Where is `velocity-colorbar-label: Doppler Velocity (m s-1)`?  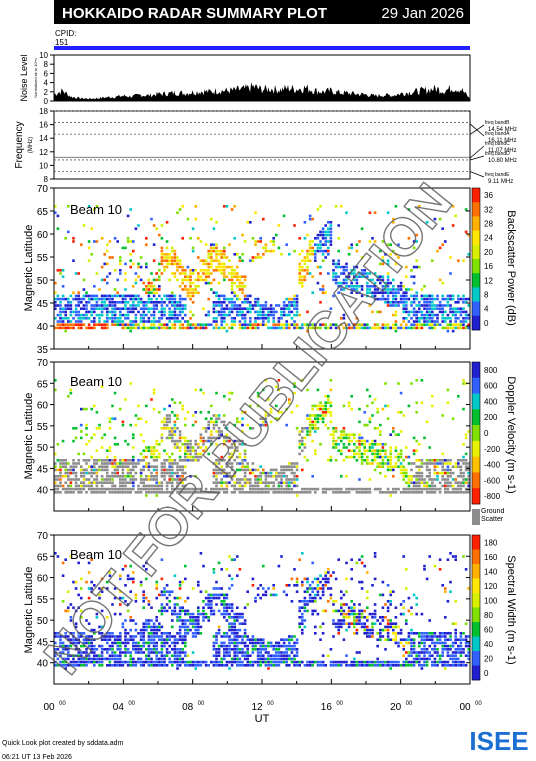 velocity-colorbar-label: Doppler Velocity (m s-1) is located at coordinates (511, 434).